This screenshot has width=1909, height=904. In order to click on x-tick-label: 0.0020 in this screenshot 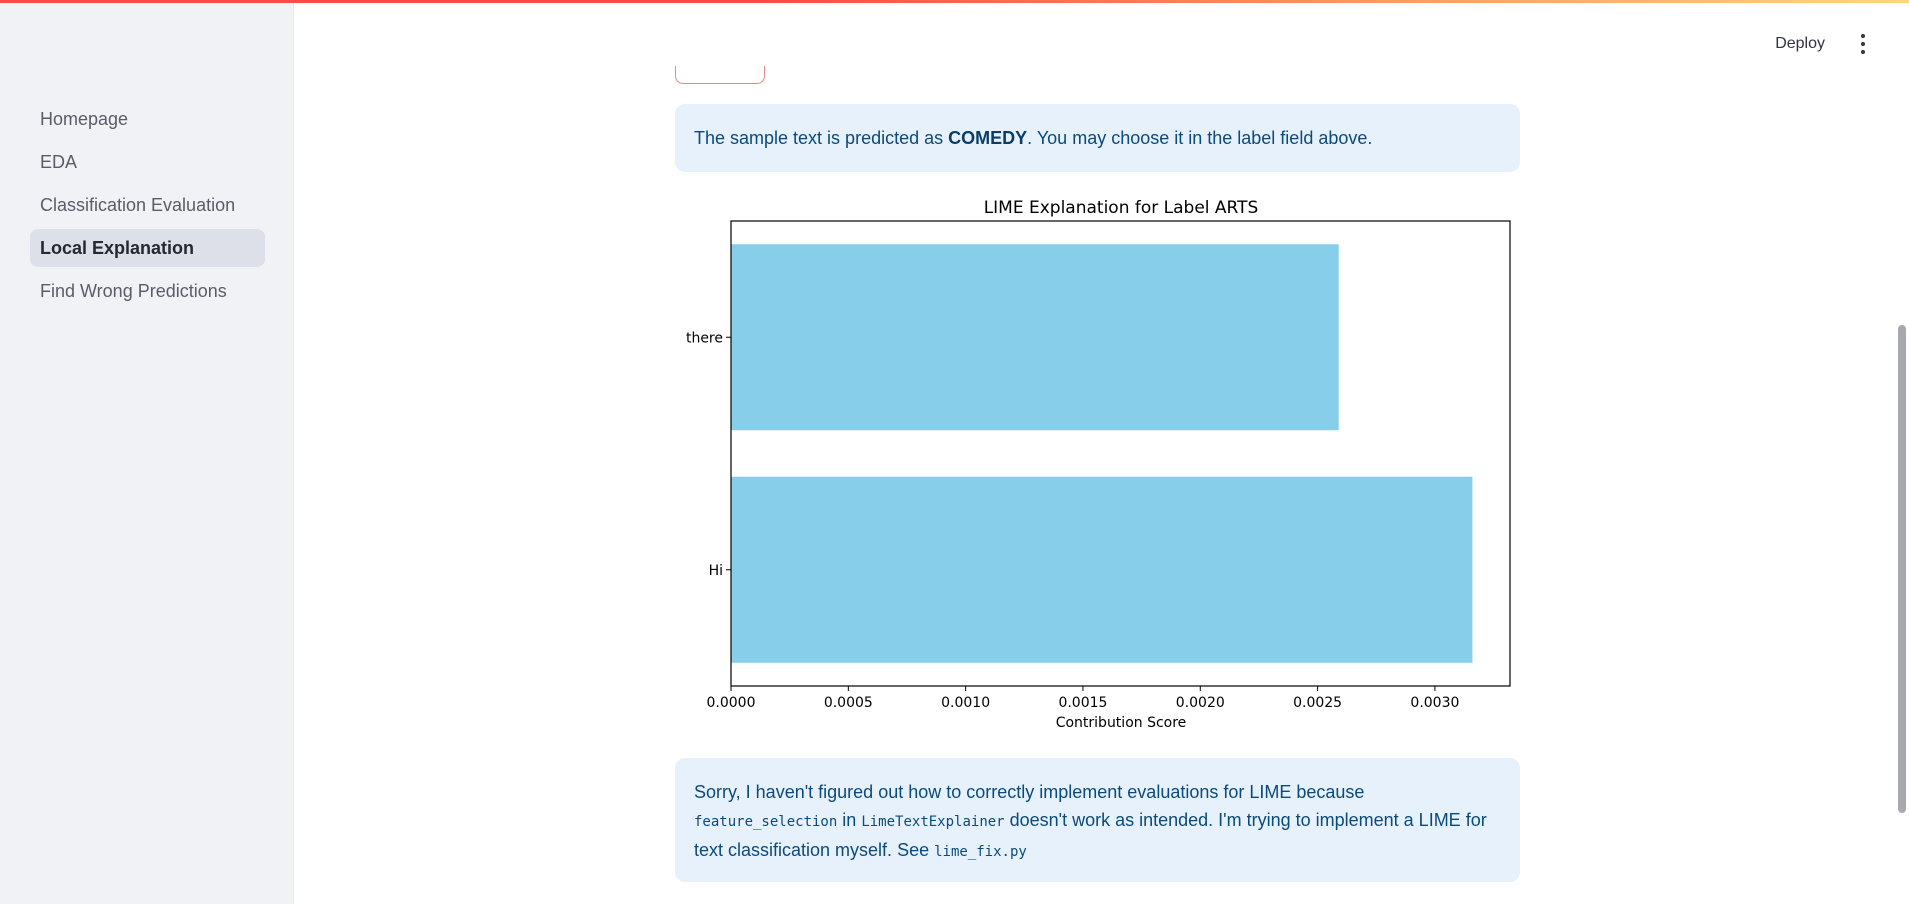, I will do `click(1200, 703)`.